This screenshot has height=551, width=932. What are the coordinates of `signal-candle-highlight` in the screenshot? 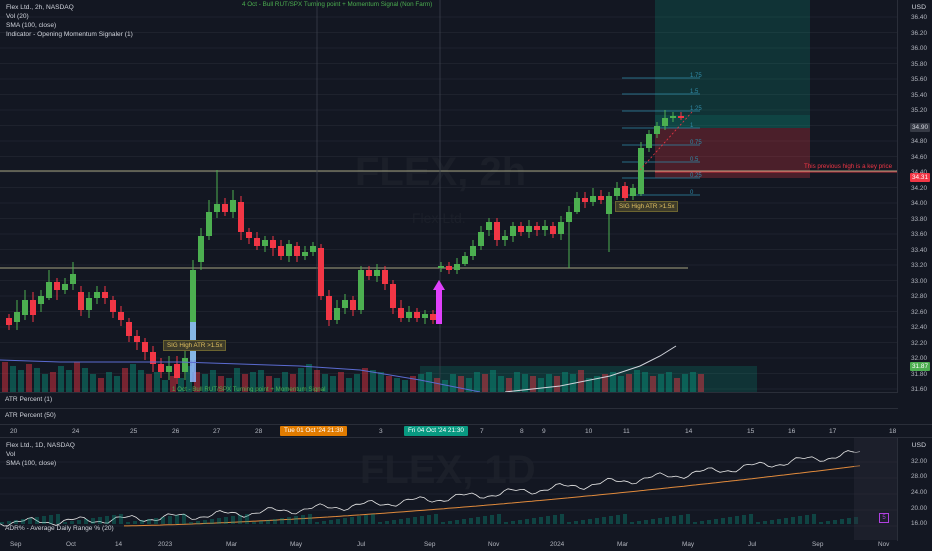 It's located at (193, 352).